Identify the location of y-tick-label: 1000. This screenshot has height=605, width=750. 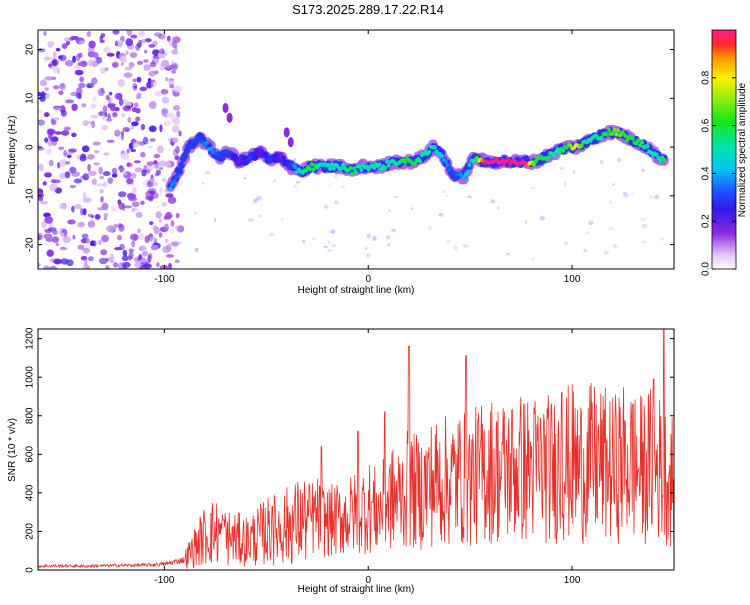
(30, 377).